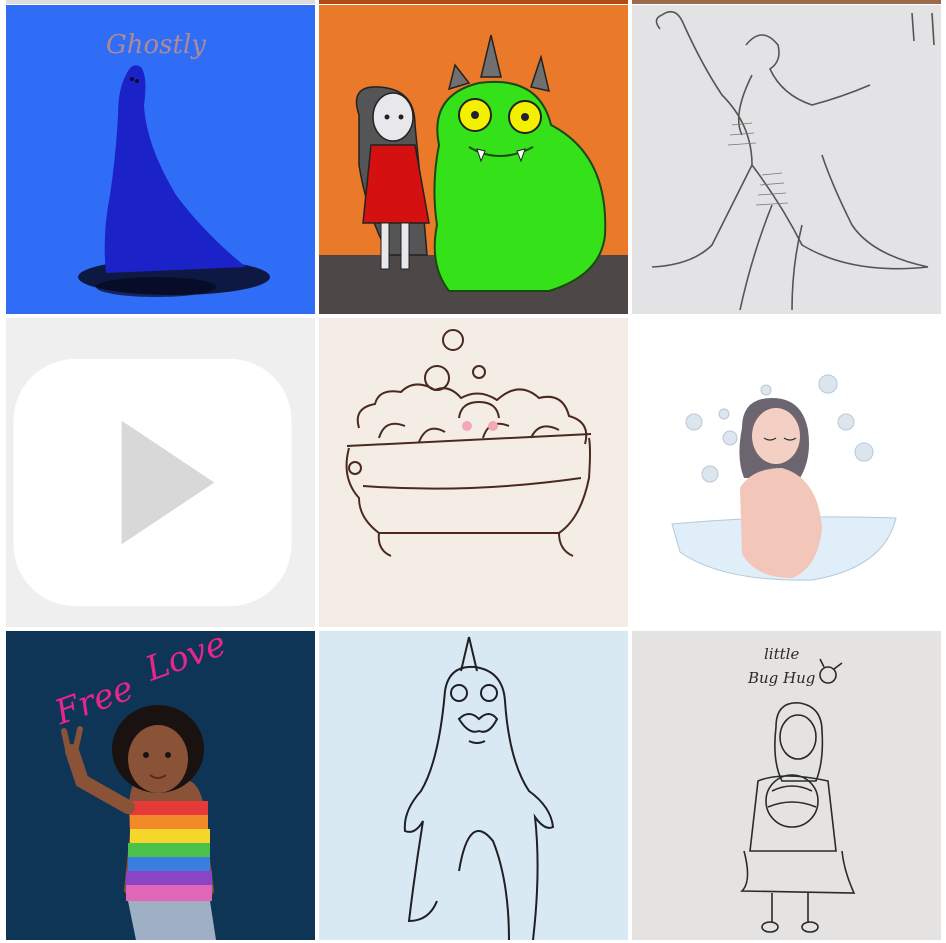  I want to click on monster-friend-artwork, so click(473, 159).